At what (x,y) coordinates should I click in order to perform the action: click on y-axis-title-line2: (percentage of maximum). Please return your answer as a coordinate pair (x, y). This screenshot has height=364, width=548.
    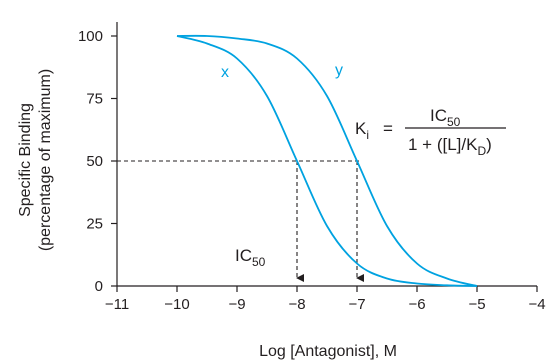
    Looking at the image, I should click on (45, 160).